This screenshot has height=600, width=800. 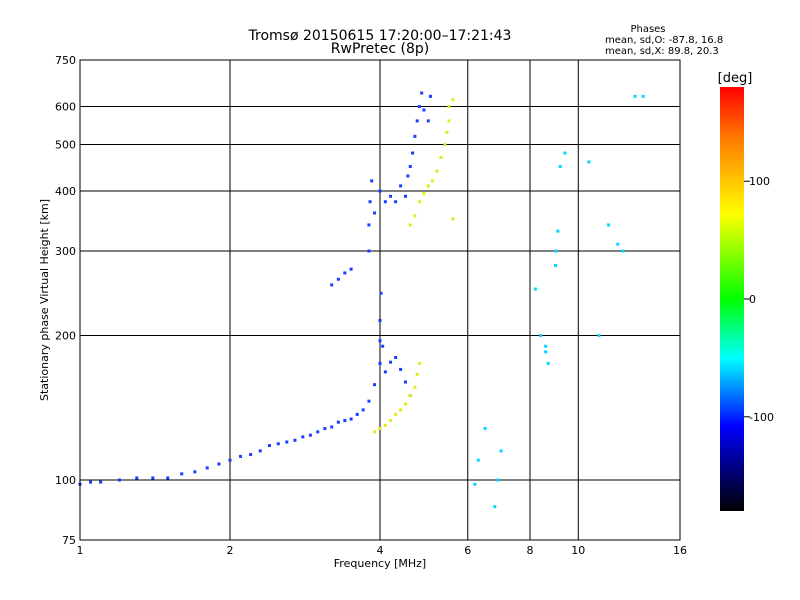 I want to click on y-tick-label: 600, so click(x=65, y=107).